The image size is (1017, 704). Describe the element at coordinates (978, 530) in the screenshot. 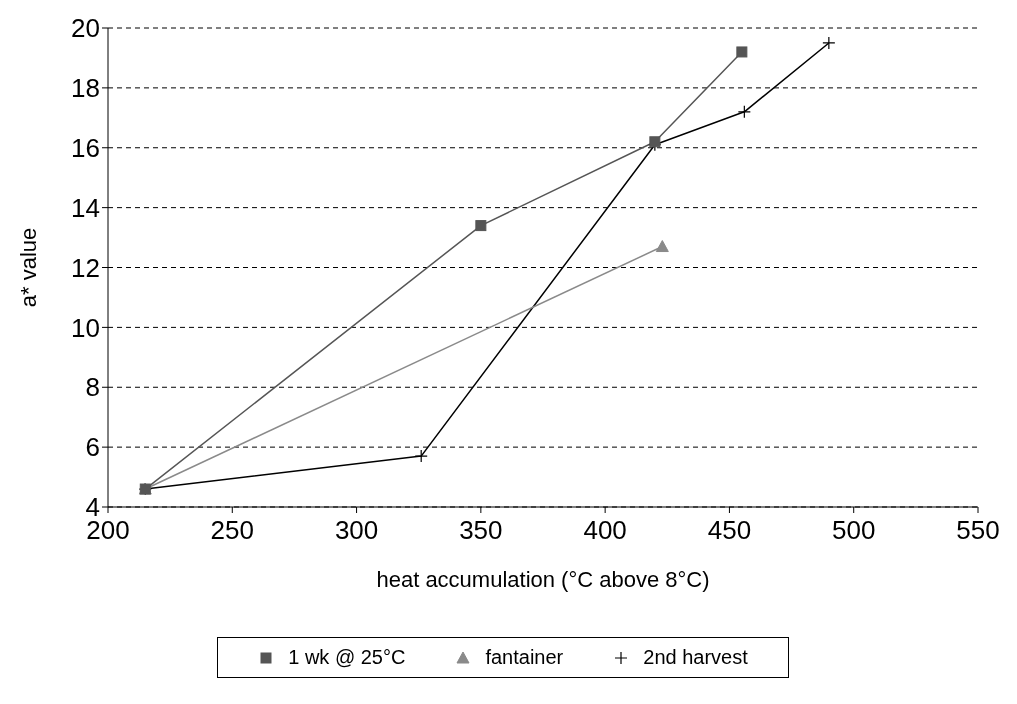

I see `x-tick-label: 550` at that location.